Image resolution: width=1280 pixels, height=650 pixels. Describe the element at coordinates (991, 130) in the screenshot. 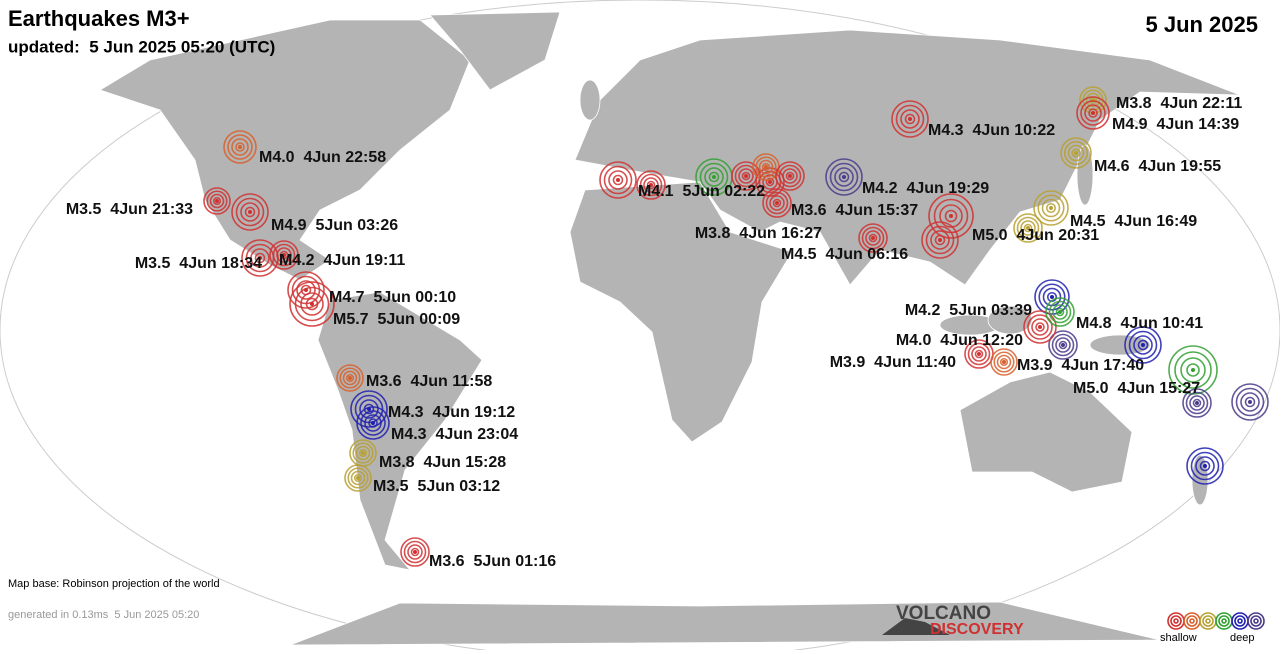

I see `quake-label: M4.3 4Jun 10:22` at that location.